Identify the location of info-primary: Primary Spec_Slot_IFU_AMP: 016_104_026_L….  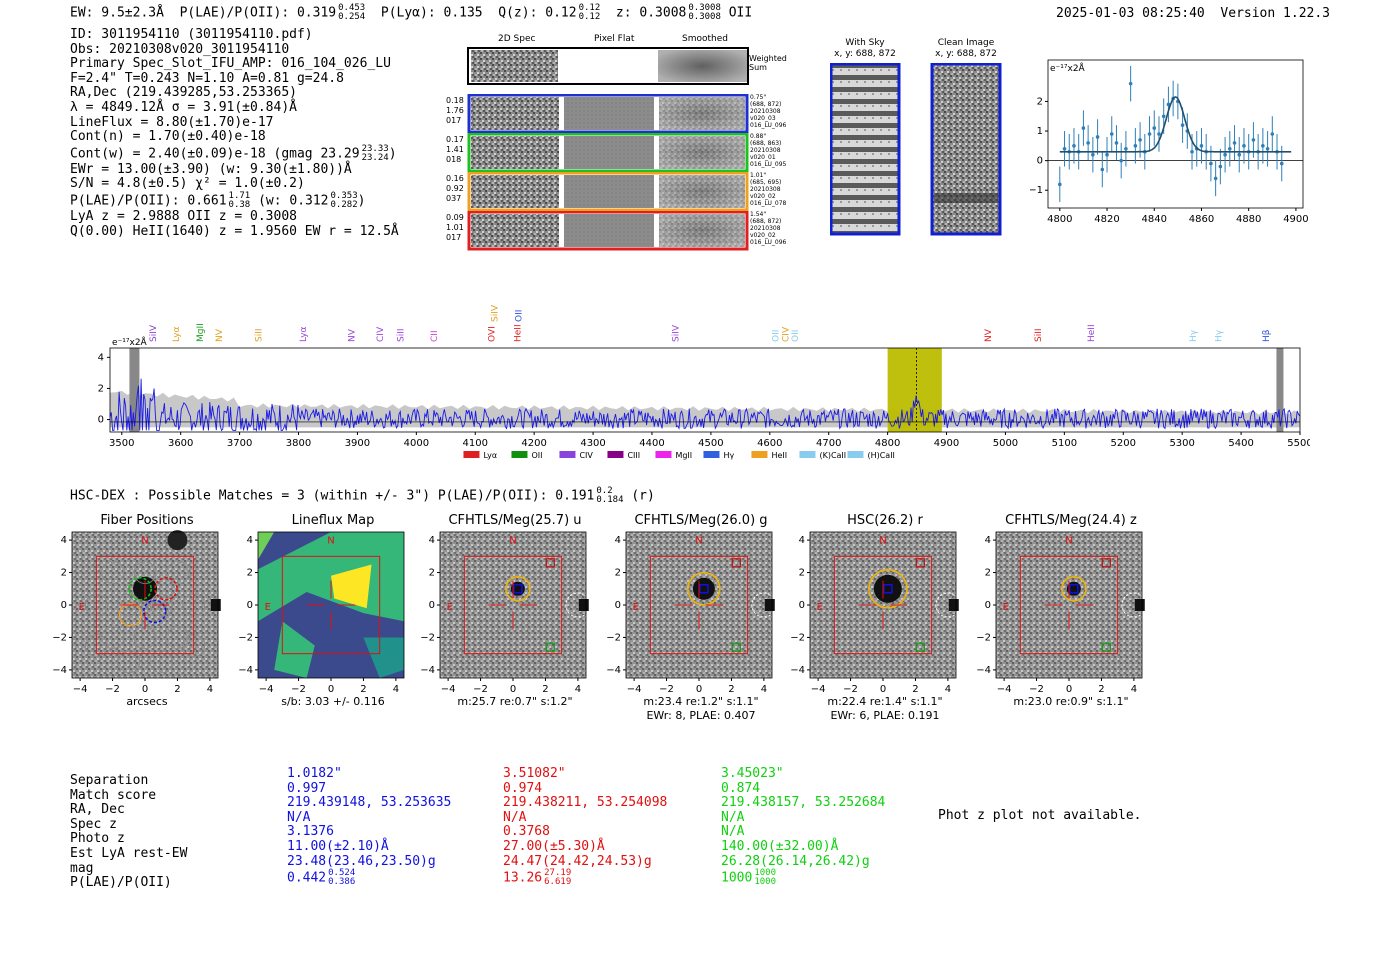
(230, 64).